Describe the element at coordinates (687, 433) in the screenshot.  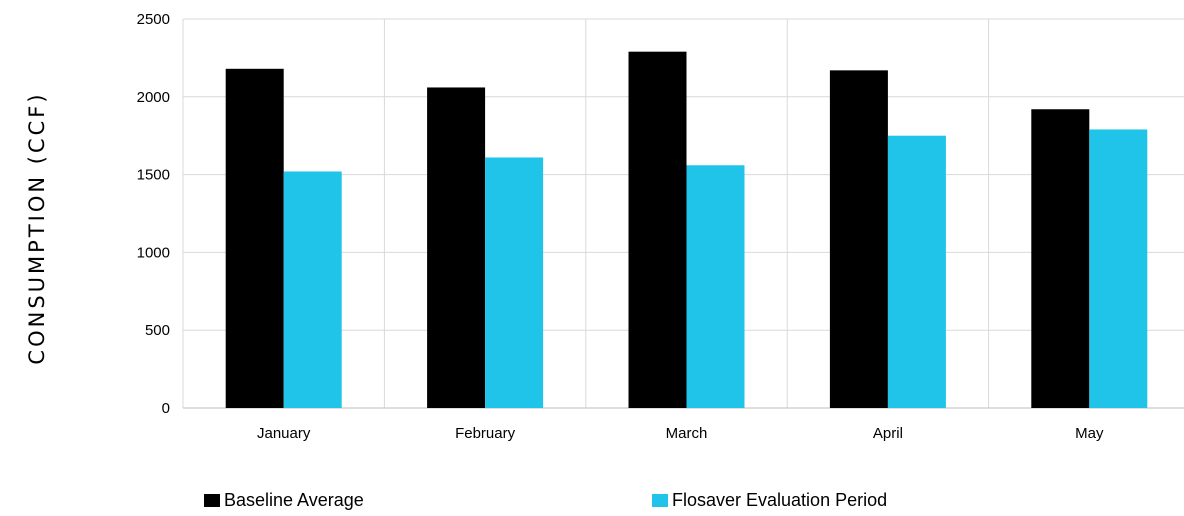
I see `x-tick-label: March` at that location.